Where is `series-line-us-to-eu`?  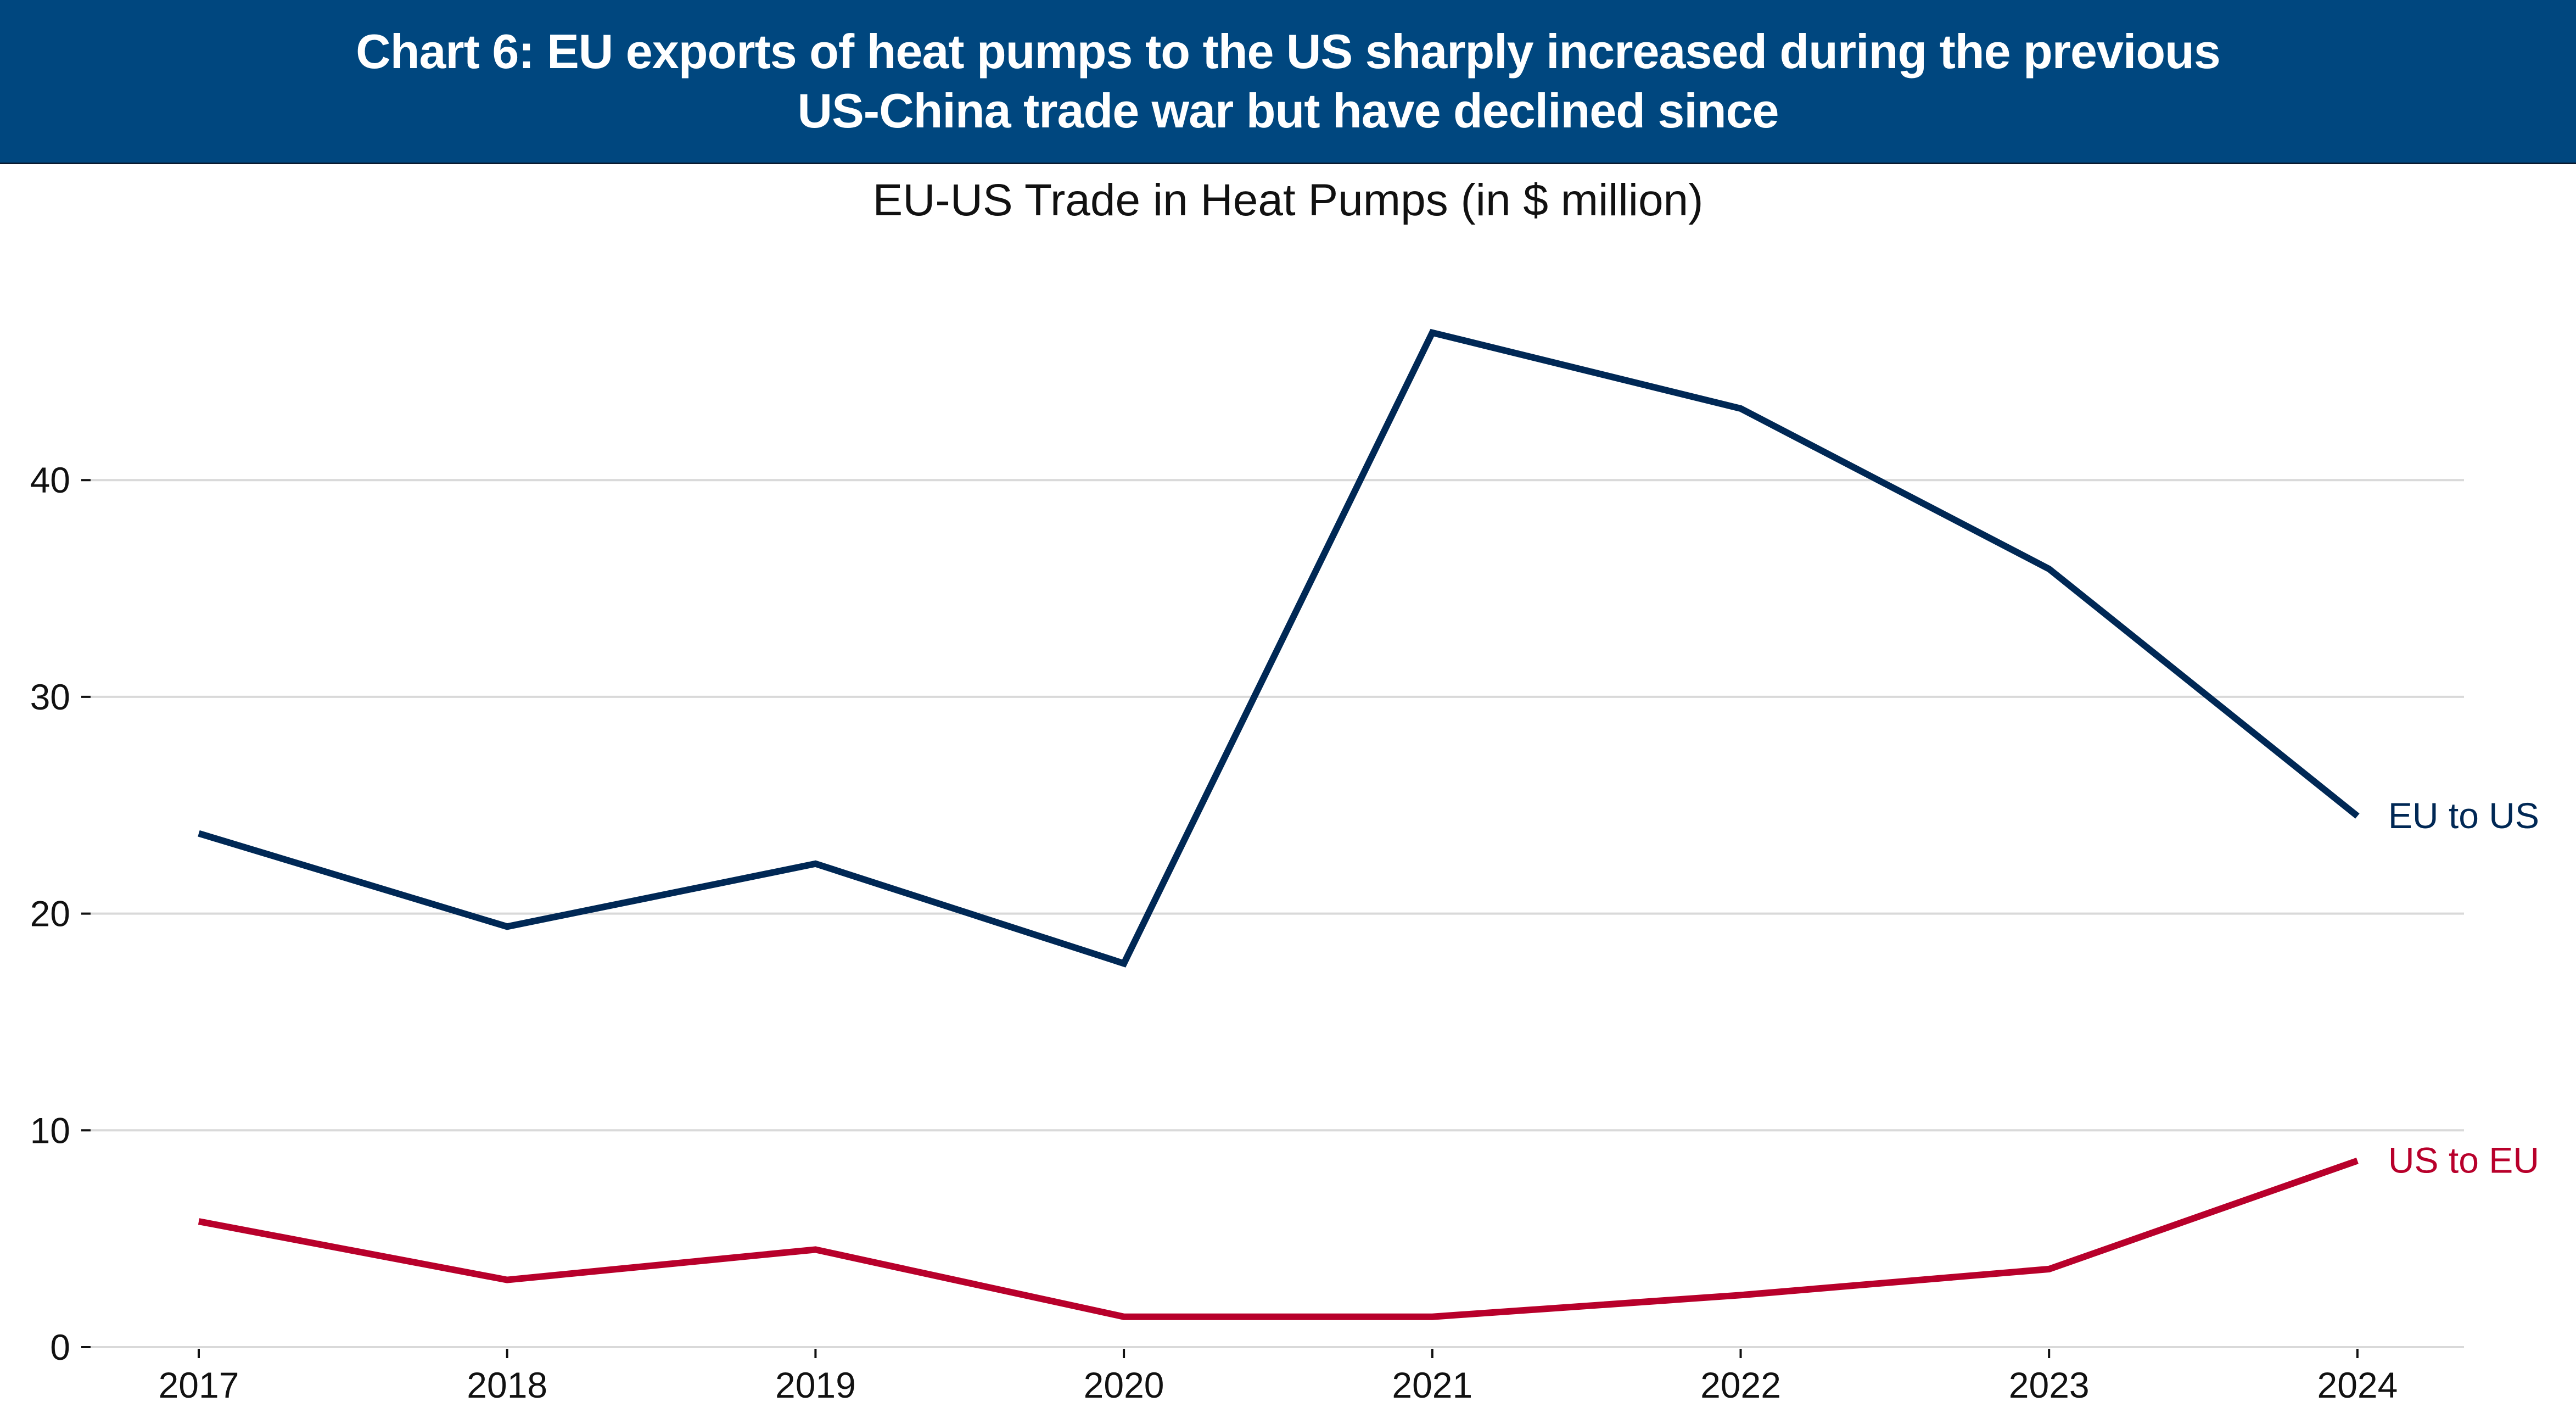
series-line-us-to-eu is located at coordinates (1278, 1238).